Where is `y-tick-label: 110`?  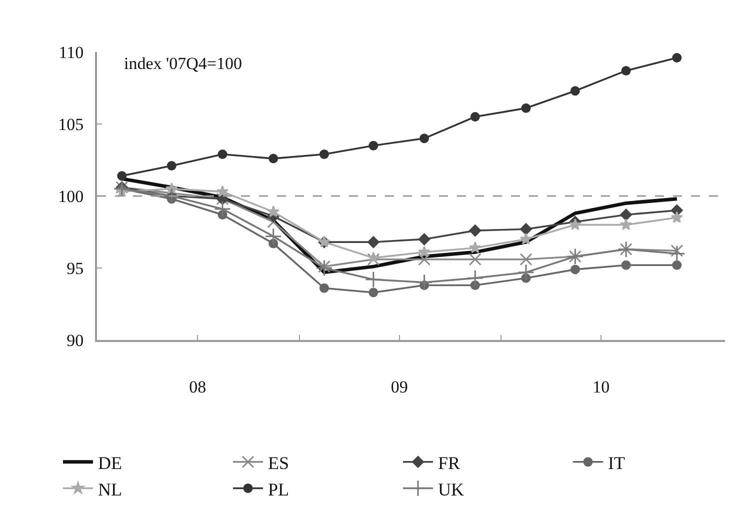
y-tick-label: 110 is located at coordinates (71, 52).